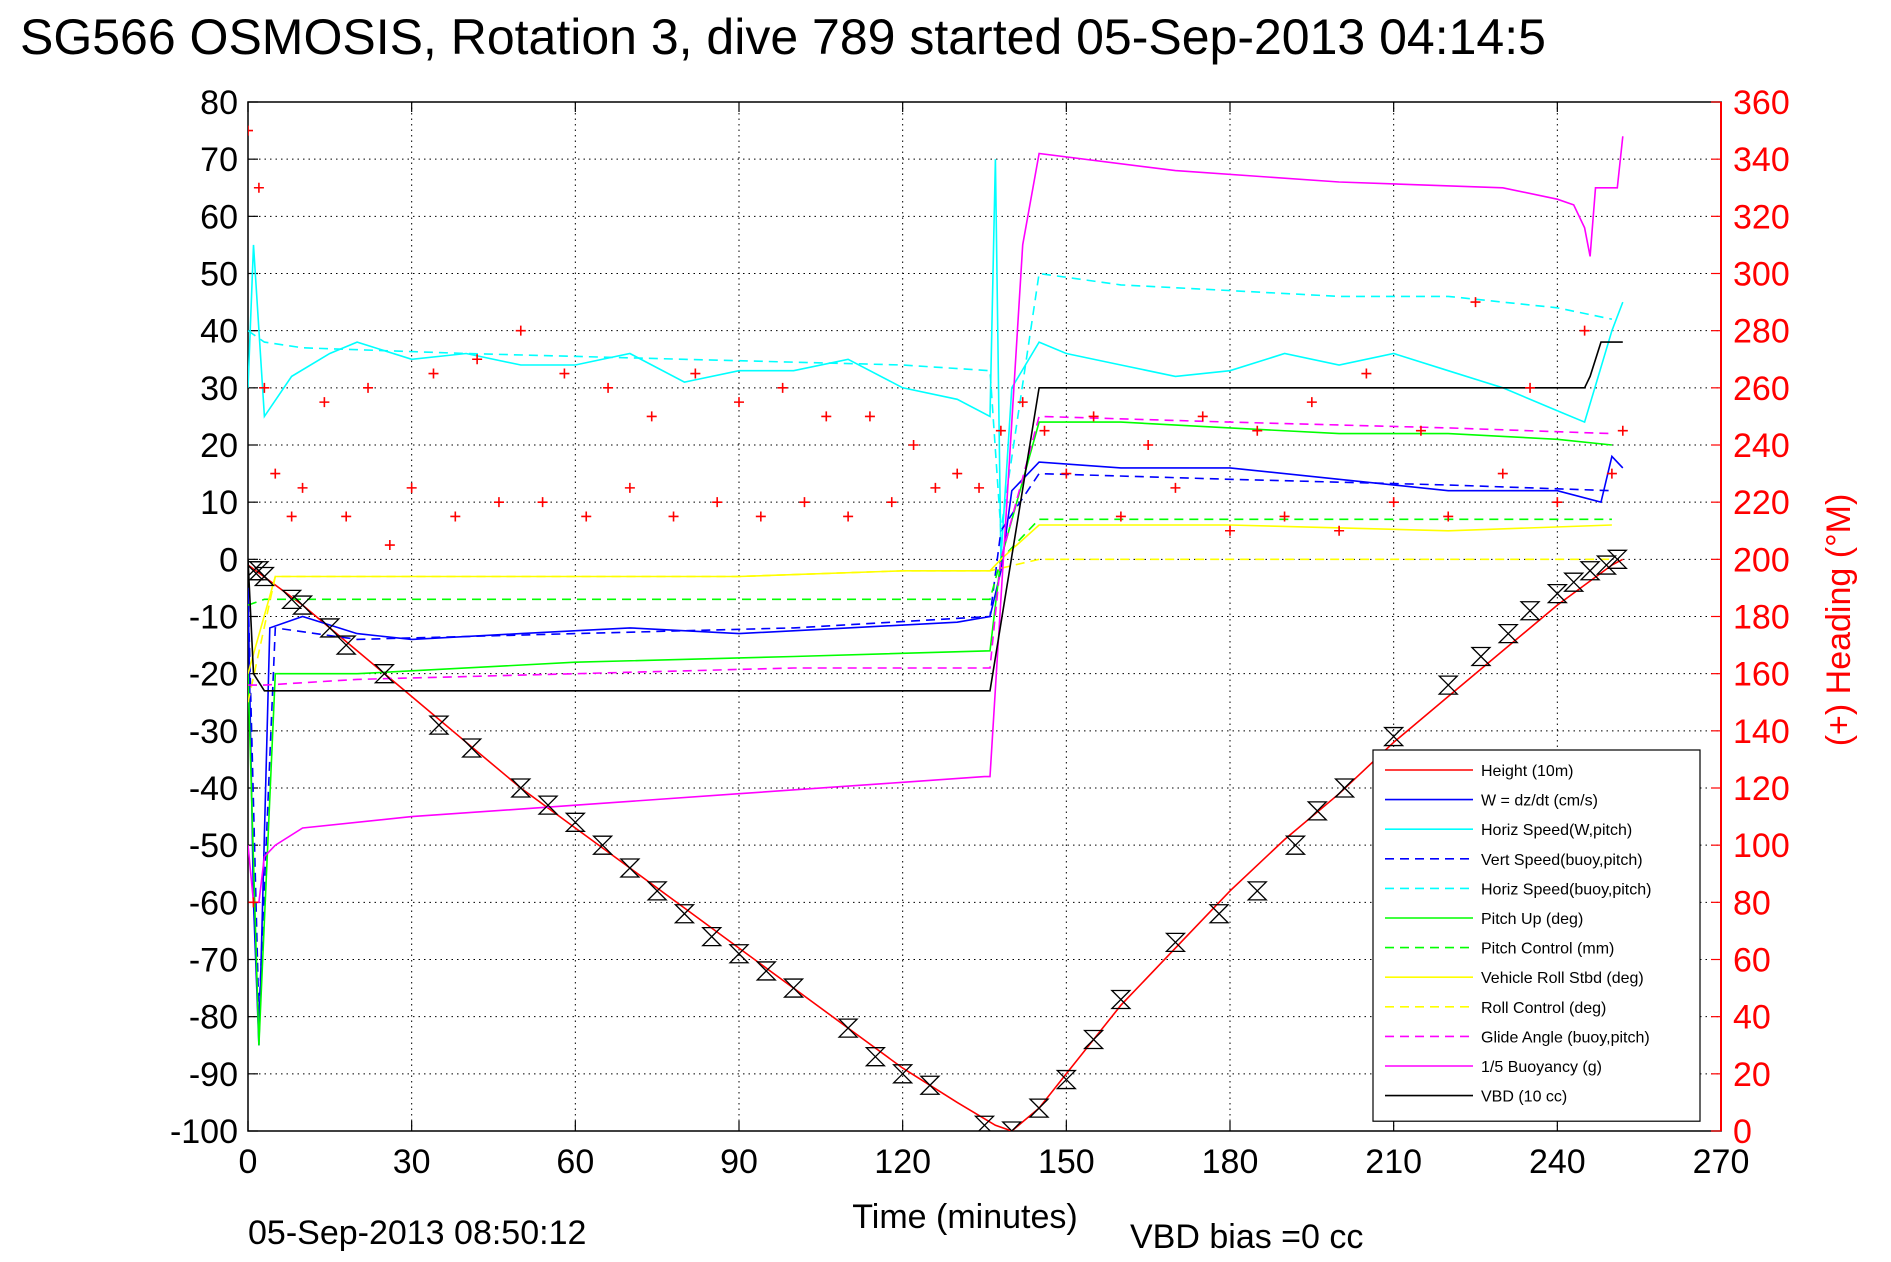 The height and width of the screenshot is (1262, 1891). What do you see at coordinates (1524, 1097) in the screenshot?
I see `legend-label: VBD (10 cc)` at bounding box center [1524, 1097].